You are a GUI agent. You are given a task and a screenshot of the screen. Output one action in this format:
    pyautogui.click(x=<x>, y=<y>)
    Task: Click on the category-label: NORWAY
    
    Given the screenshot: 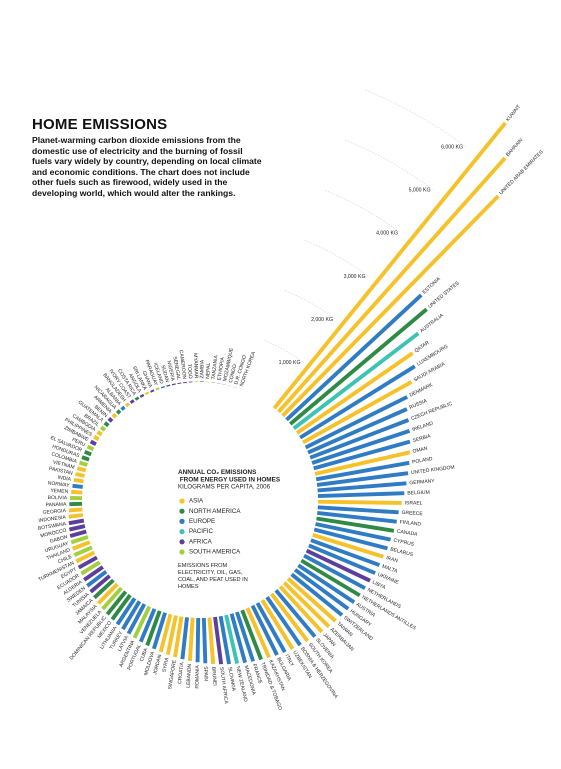 What is the action you would take?
    pyautogui.click(x=58, y=484)
    